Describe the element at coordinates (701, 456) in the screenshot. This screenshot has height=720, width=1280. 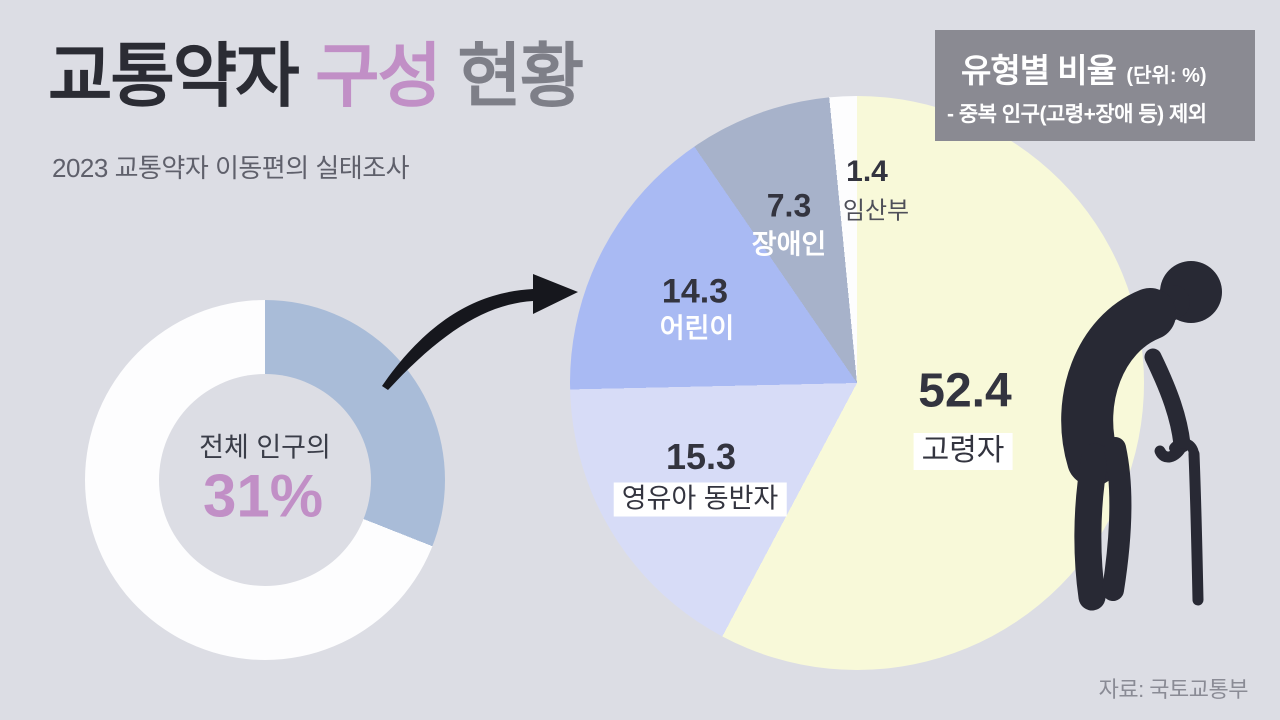
I see `pie-label-infant-value: 15.3` at that location.